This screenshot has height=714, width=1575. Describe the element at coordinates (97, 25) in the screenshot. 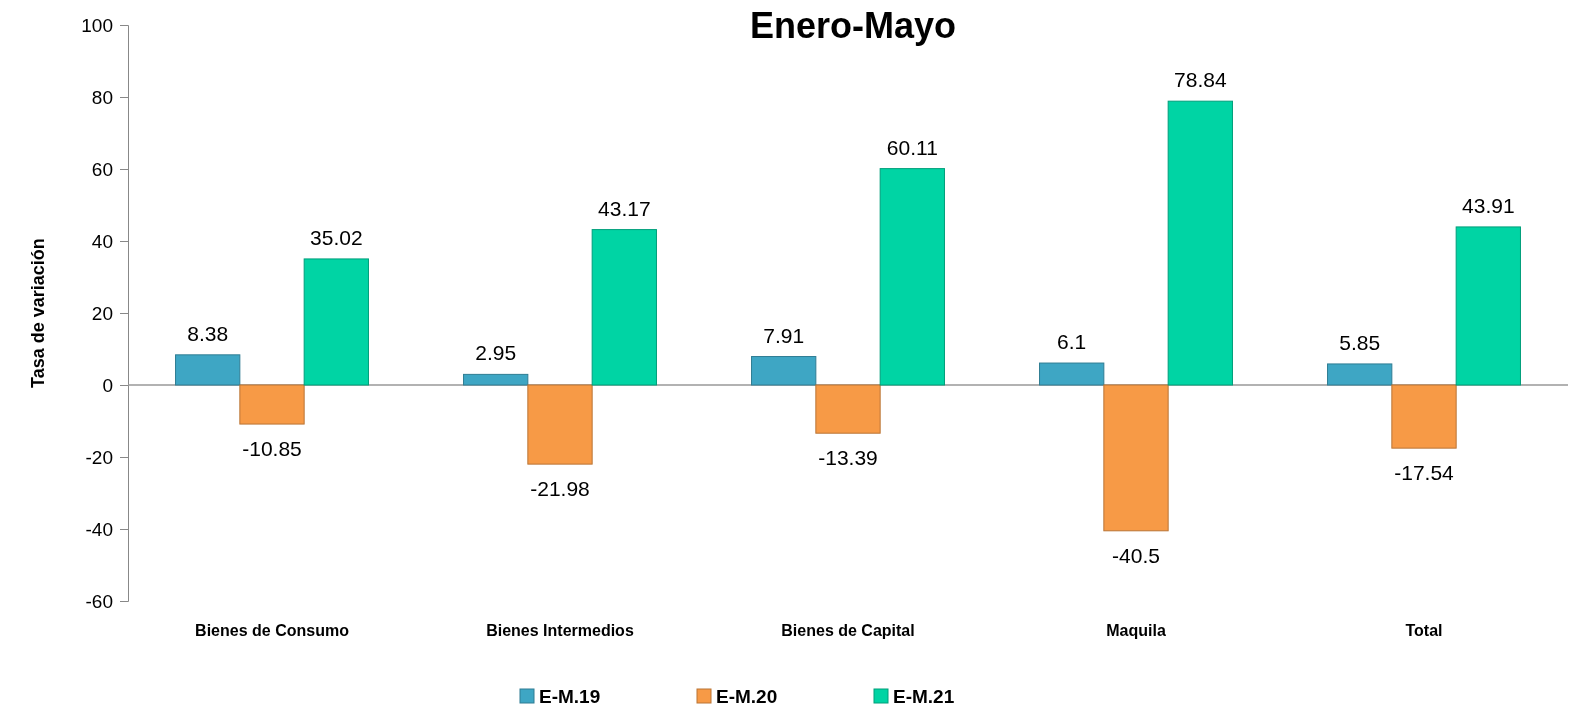

I see `y-tick-label: 100` at that location.